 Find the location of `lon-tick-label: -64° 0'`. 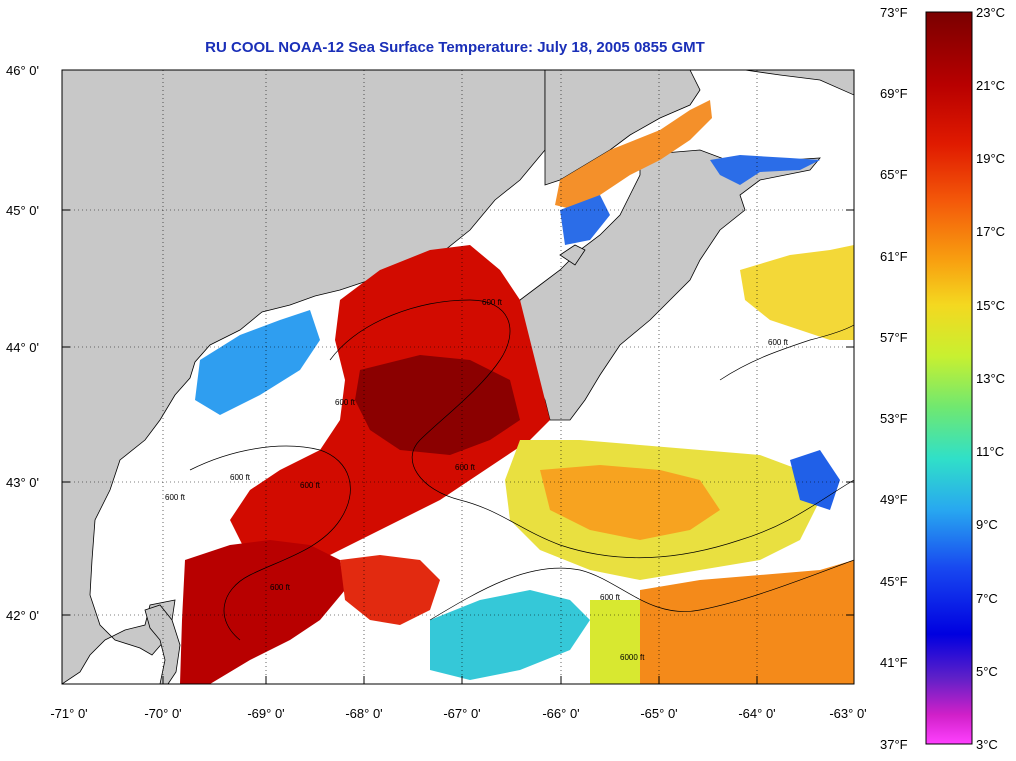

lon-tick-label: -64° 0' is located at coordinates (756, 713).